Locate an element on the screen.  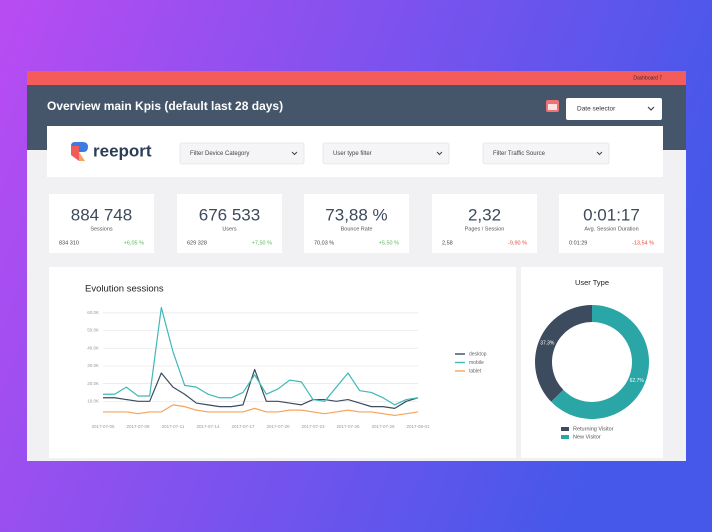
date-selector is located at coordinates (614, 109).